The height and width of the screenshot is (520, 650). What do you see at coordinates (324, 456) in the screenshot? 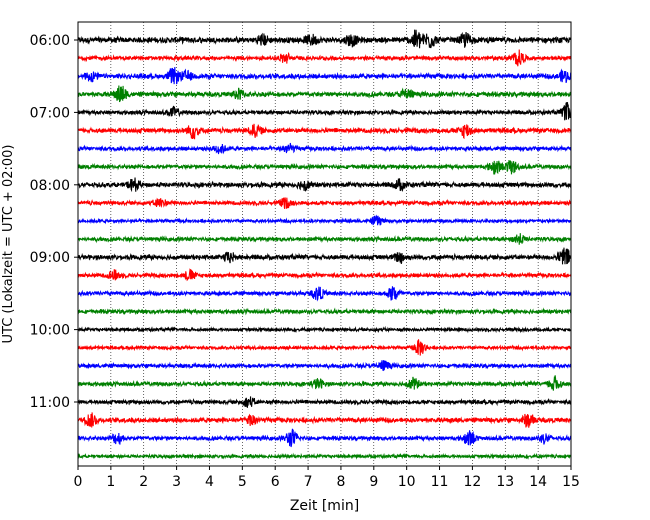
I see `trace-11:45` at bounding box center [324, 456].